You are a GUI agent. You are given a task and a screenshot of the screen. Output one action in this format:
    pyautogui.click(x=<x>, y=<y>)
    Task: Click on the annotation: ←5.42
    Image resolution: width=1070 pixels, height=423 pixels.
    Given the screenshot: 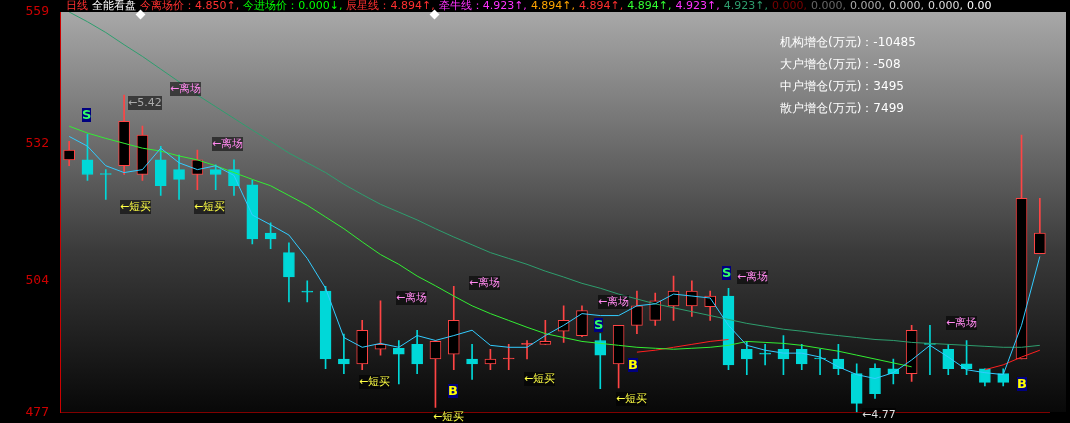 What is the action you would take?
    pyautogui.click(x=145, y=103)
    